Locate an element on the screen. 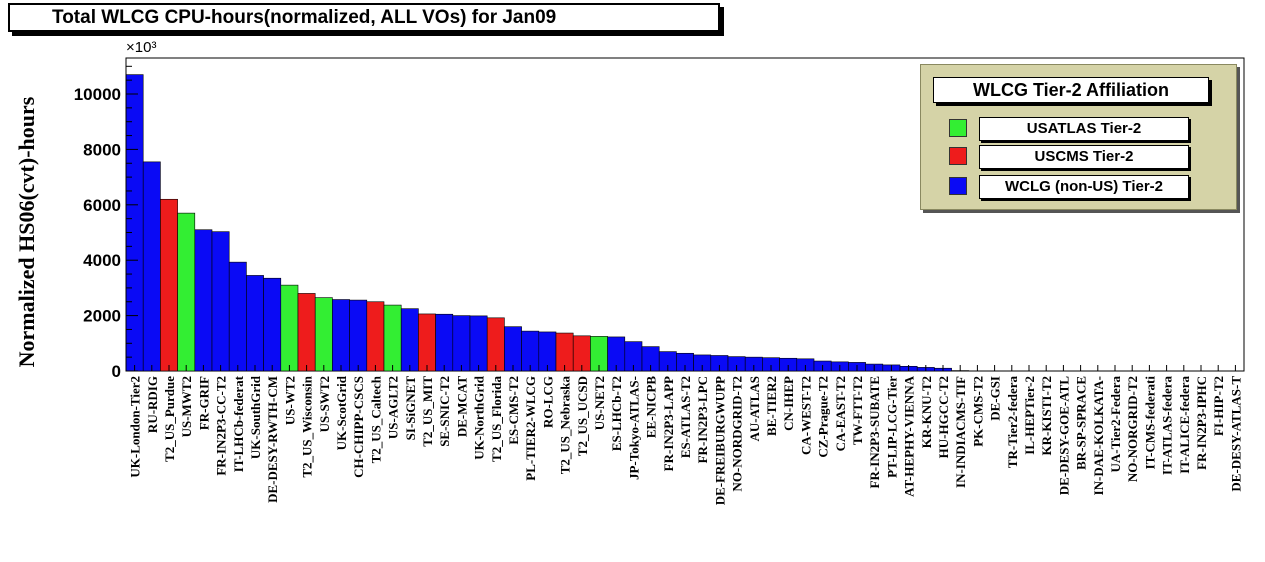 The width and height of the screenshot is (1265, 562). bar-ch-chipp-cscs is located at coordinates (358, 335).